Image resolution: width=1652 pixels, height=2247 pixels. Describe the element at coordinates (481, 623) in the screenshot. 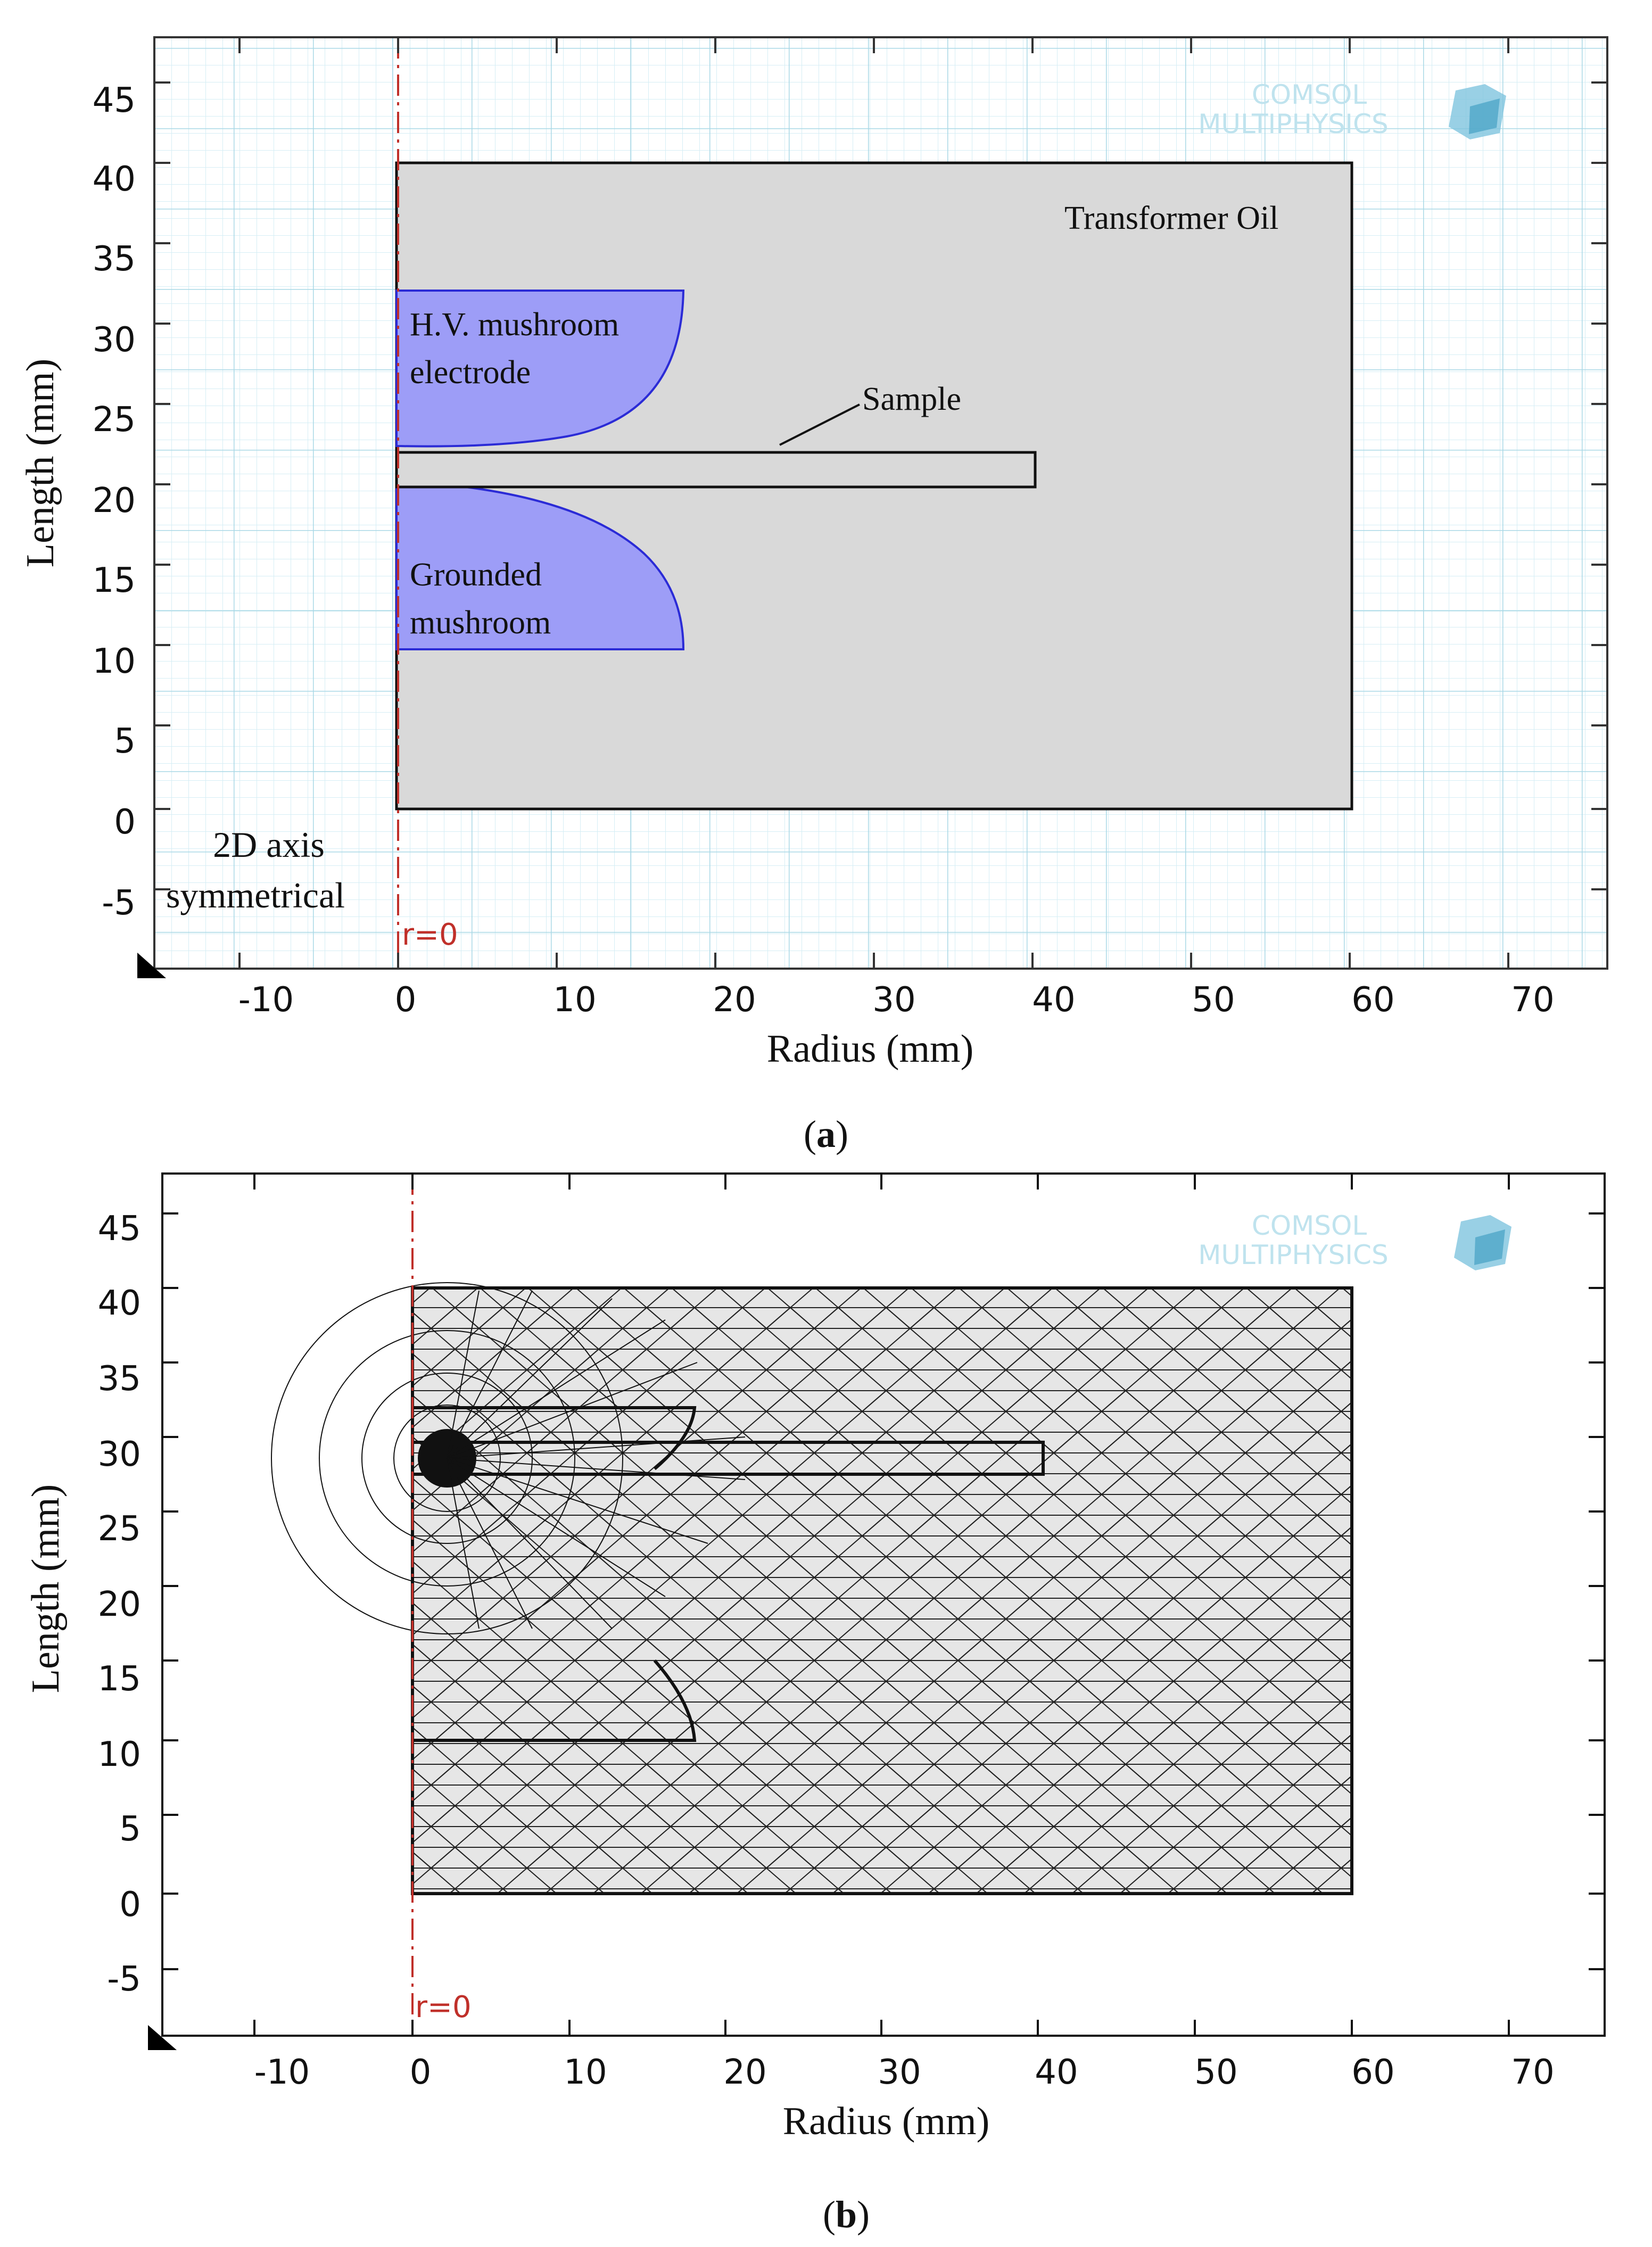

I see `grounded-electrode-label: mushroom` at that location.